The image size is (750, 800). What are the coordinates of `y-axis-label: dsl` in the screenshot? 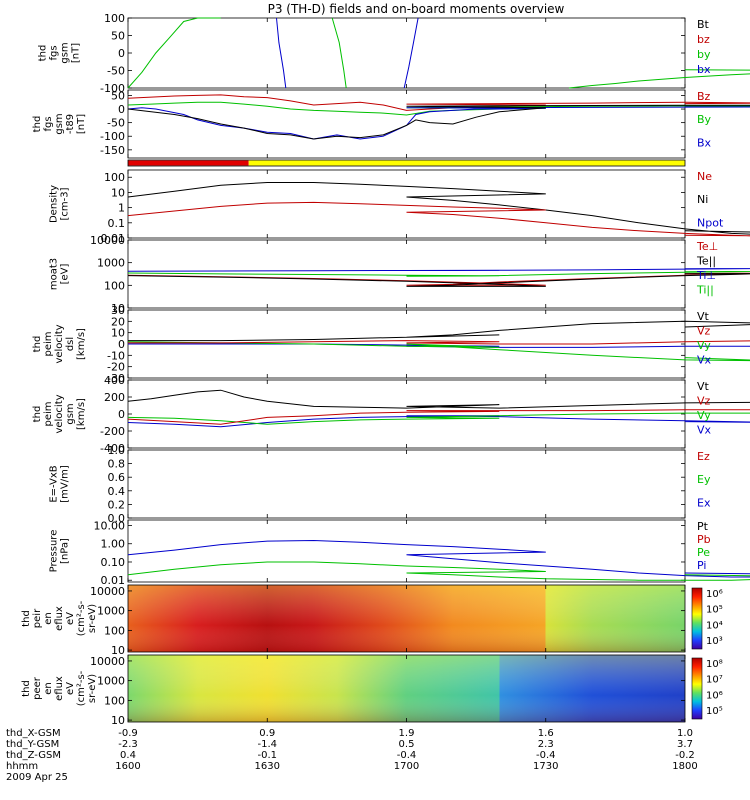 It's located at (70, 344).